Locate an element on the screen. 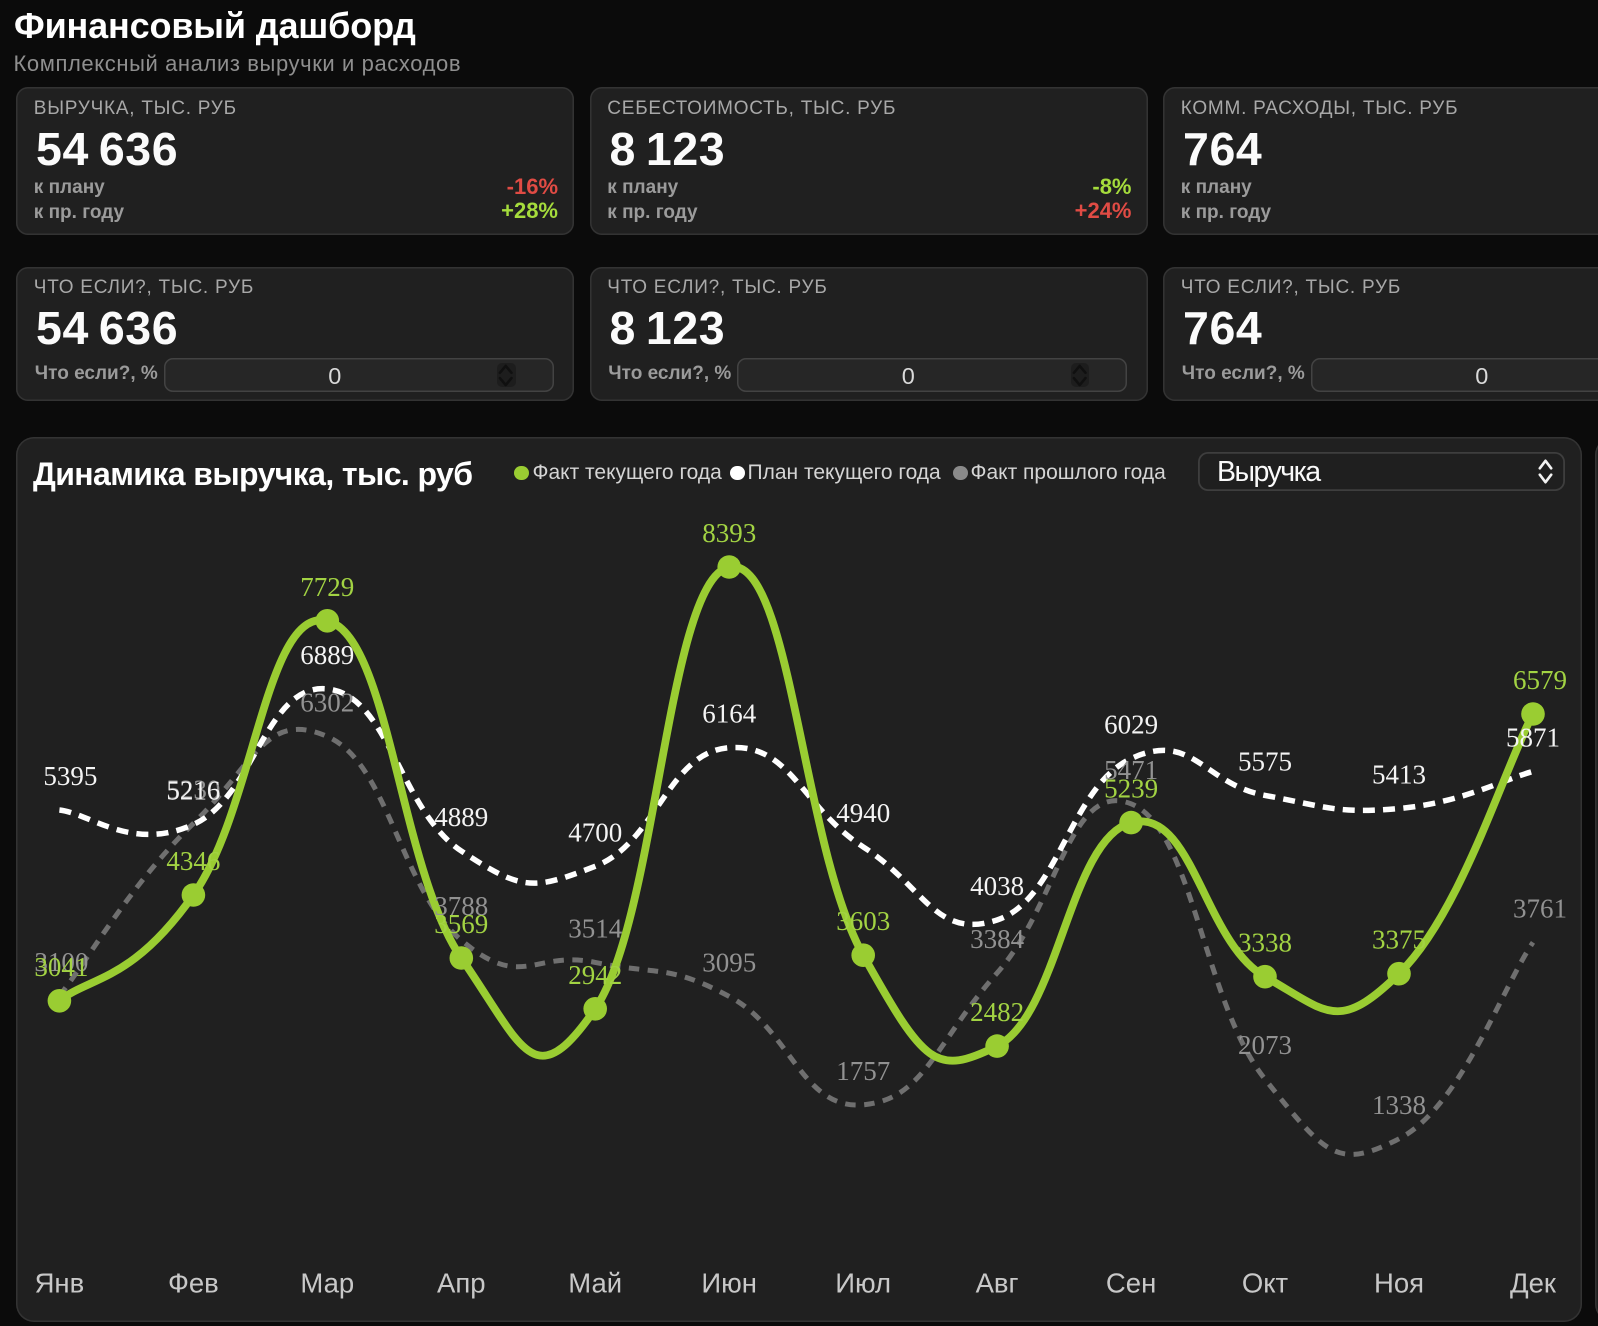 This screenshot has width=1598, height=1326. svg-text: 3514 is located at coordinates (595, 928).